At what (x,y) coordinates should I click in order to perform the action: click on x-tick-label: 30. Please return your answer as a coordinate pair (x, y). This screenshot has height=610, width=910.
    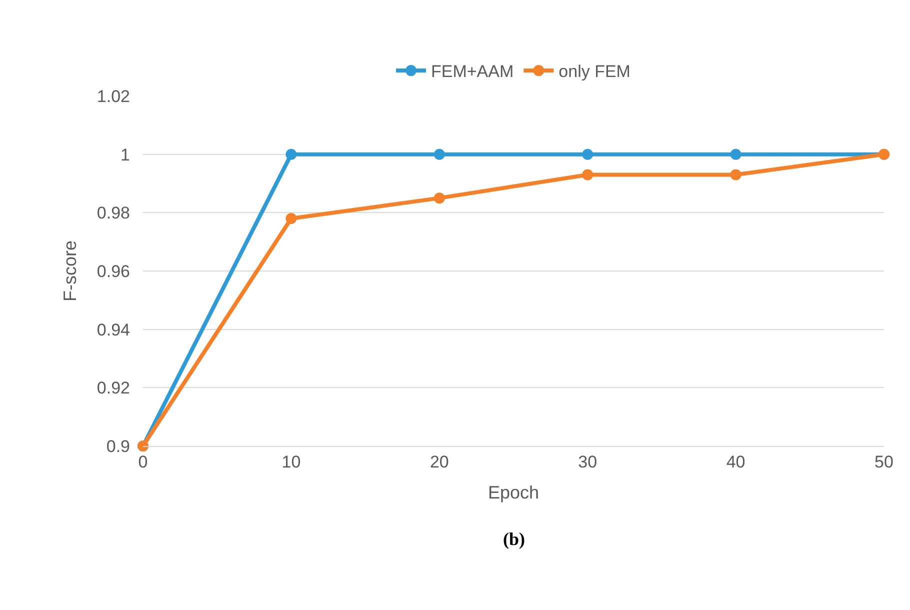
    Looking at the image, I should click on (588, 462).